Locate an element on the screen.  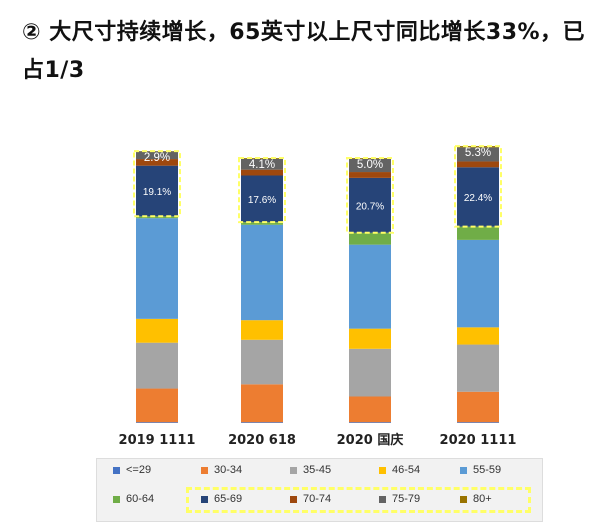
legend-item-4654: 46-54 is located at coordinates (399, 470).